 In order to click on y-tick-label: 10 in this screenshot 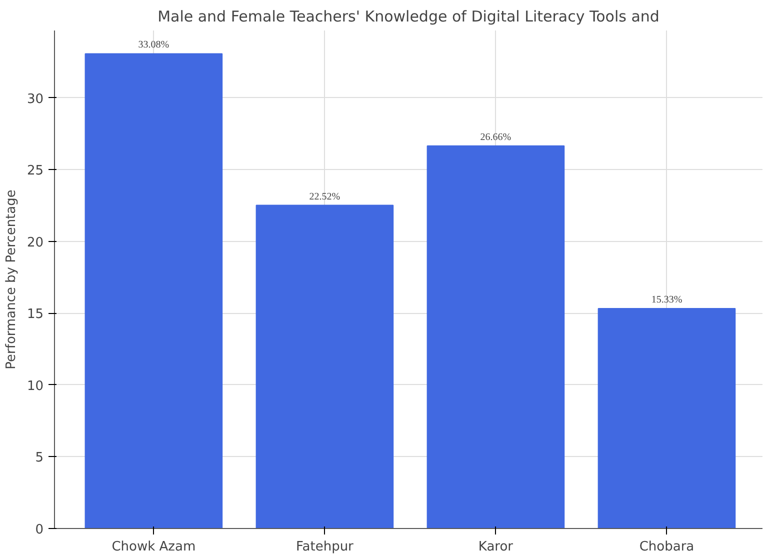, I will do `click(35, 386)`.